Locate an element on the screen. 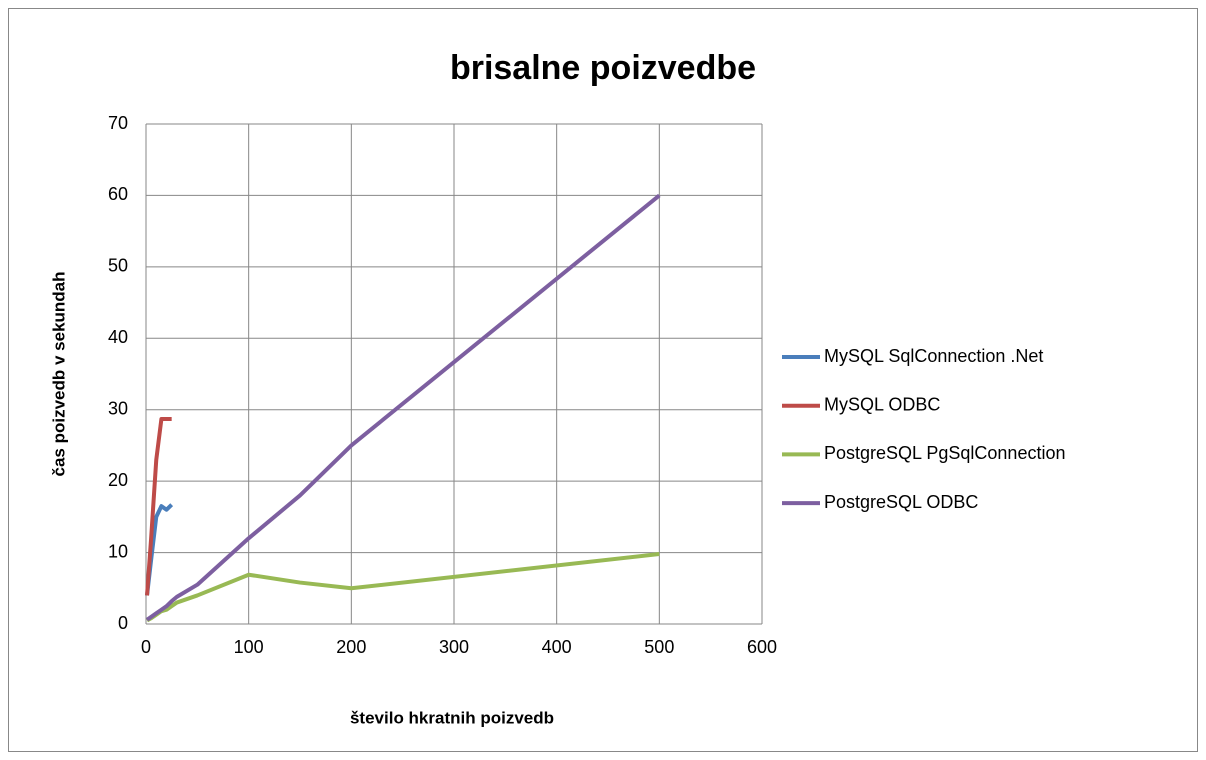 The width and height of the screenshot is (1206, 760). legend-label: MySQL ODBC is located at coordinates (882, 404).